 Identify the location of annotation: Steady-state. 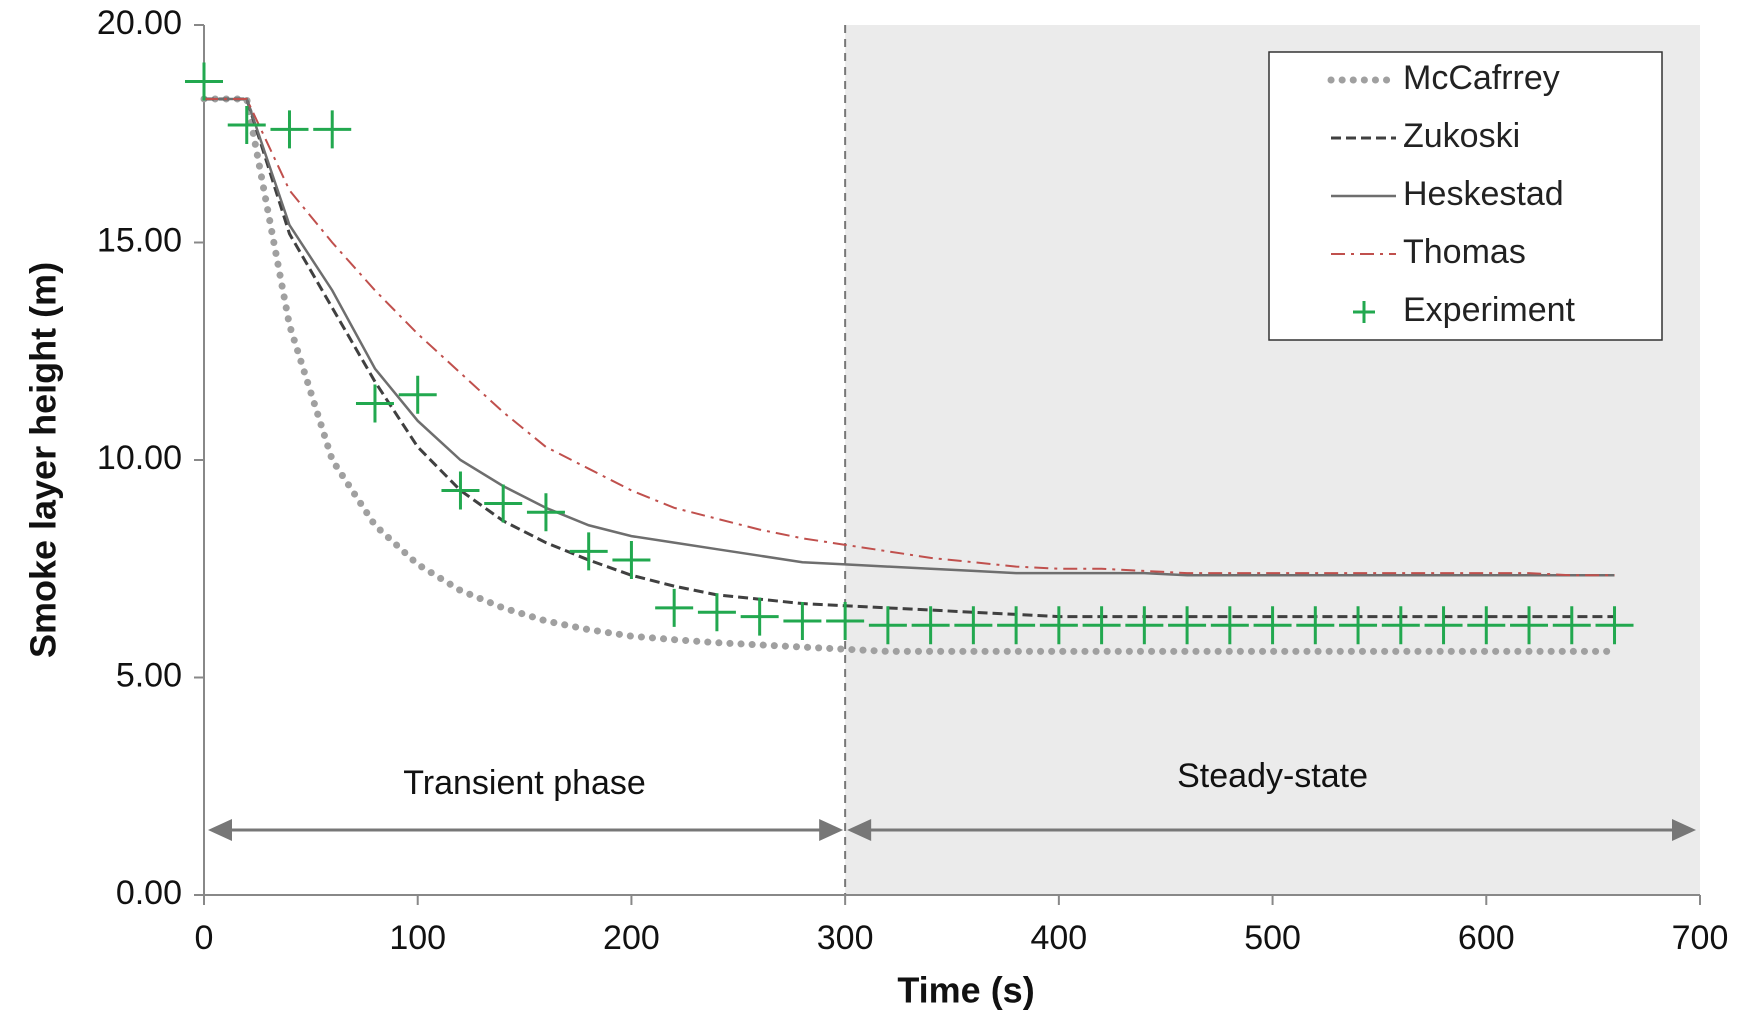
(1272, 776).